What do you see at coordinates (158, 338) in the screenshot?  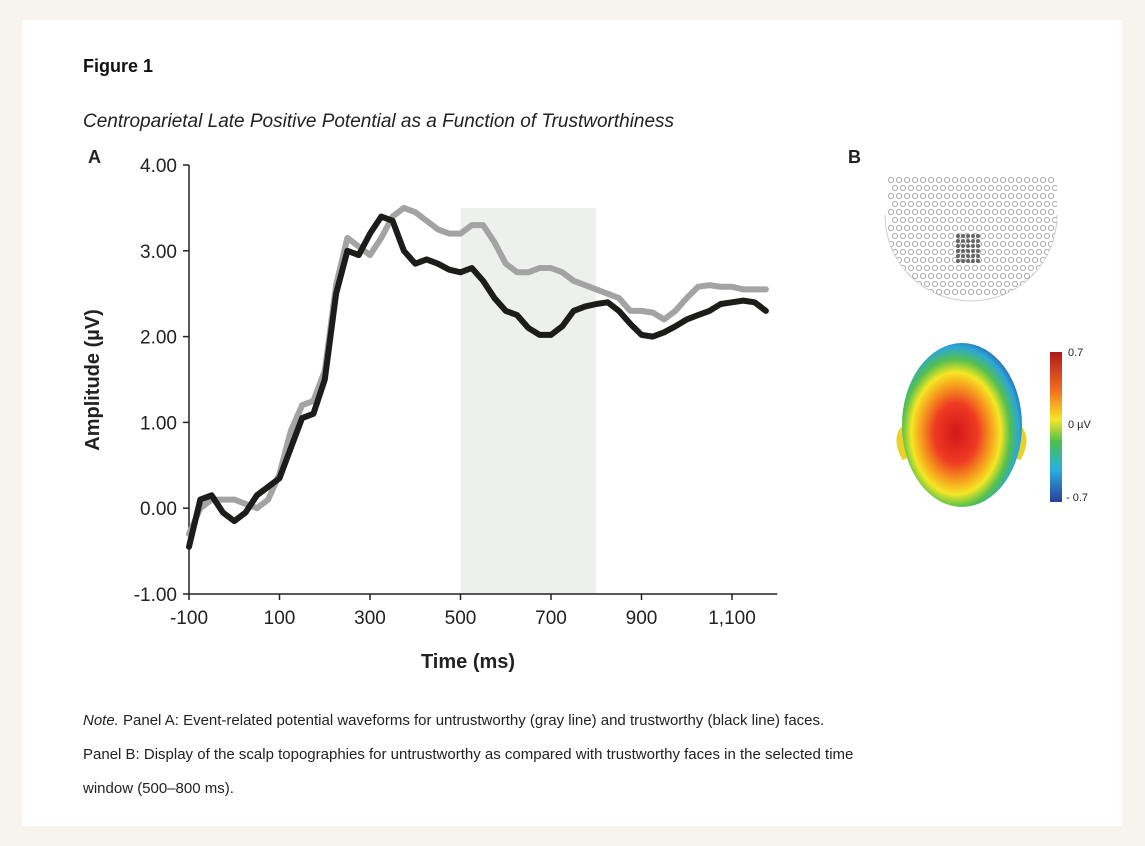 I see `y-tick-label: 2.00` at bounding box center [158, 338].